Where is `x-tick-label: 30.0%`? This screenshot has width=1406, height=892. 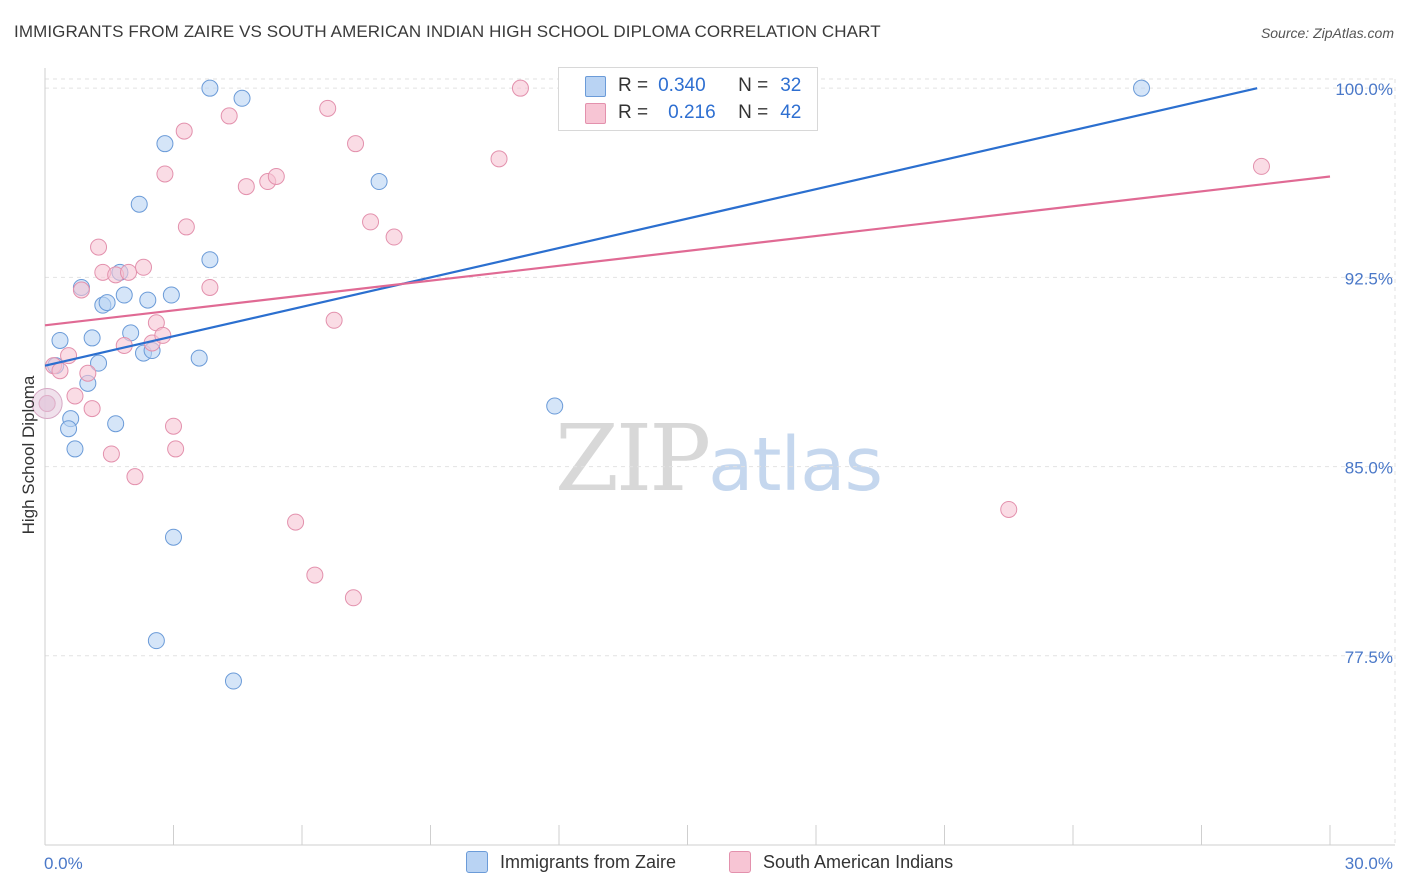 x-tick-label: 30.0% is located at coordinates (1369, 863).